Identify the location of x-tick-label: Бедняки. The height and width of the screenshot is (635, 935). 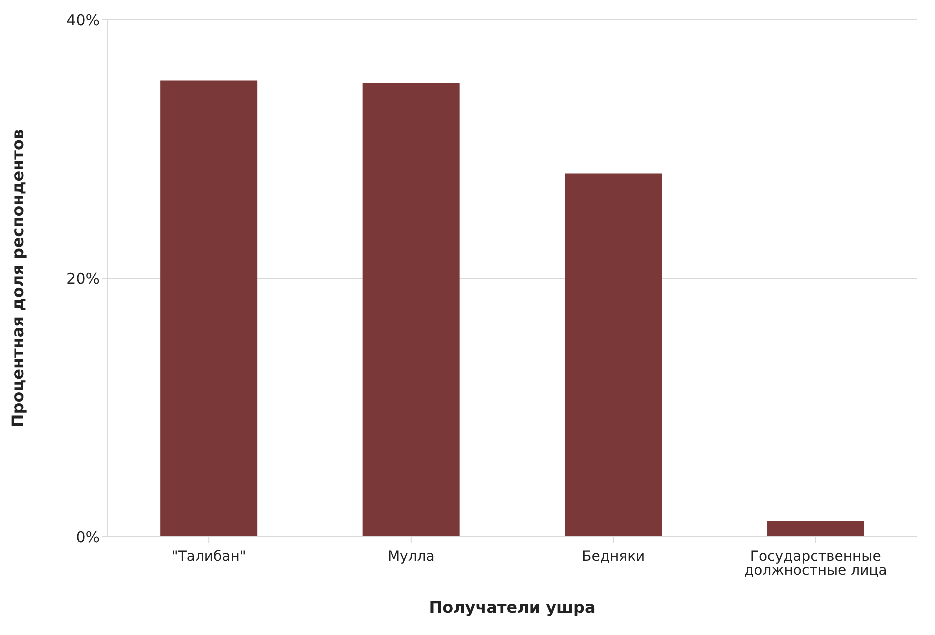
(614, 557).